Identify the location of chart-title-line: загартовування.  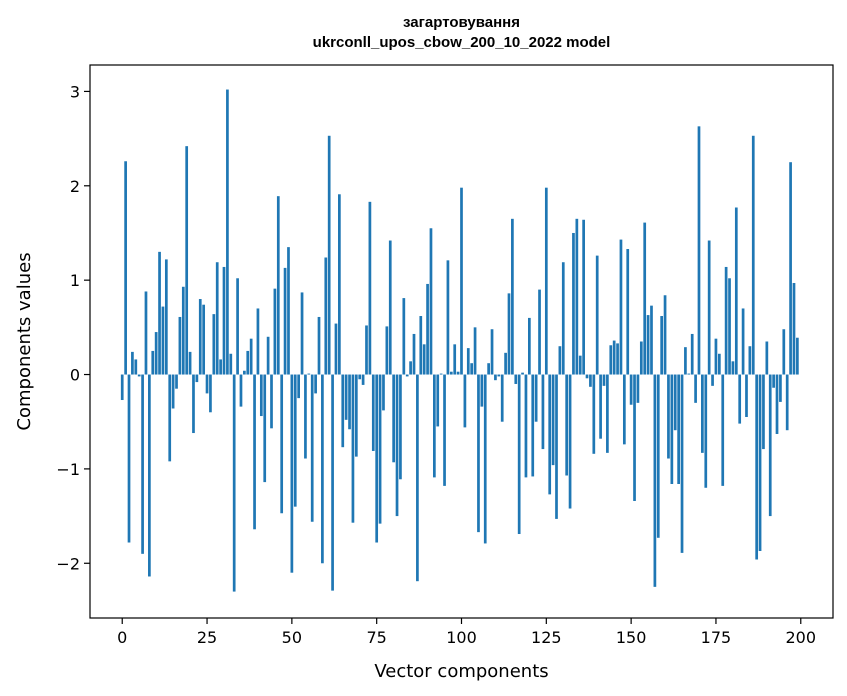
(461, 22).